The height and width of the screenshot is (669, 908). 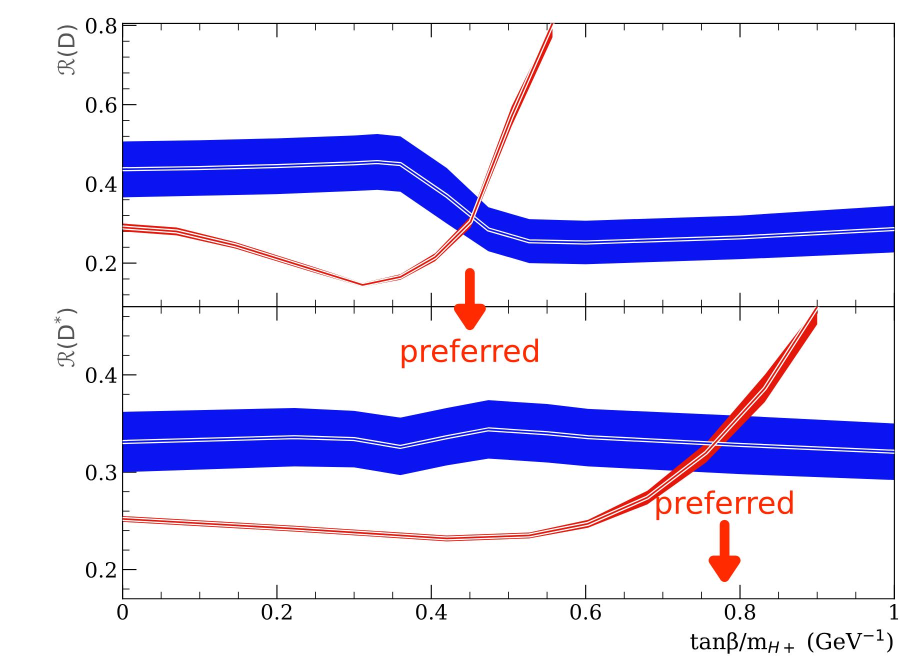 What do you see at coordinates (431, 612) in the screenshot?
I see `x-tick-label: 0.4` at bounding box center [431, 612].